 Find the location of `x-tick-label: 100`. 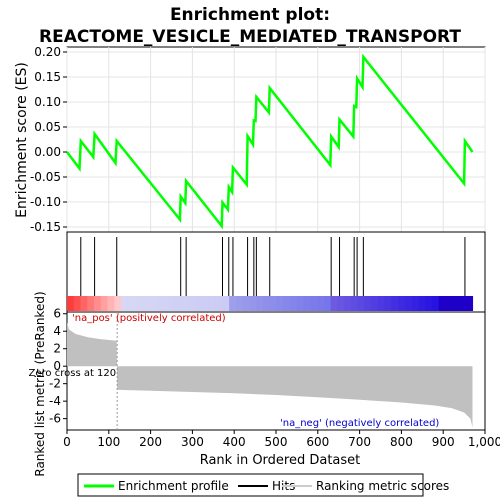

x-tick-label: 100 is located at coordinates (108, 442).